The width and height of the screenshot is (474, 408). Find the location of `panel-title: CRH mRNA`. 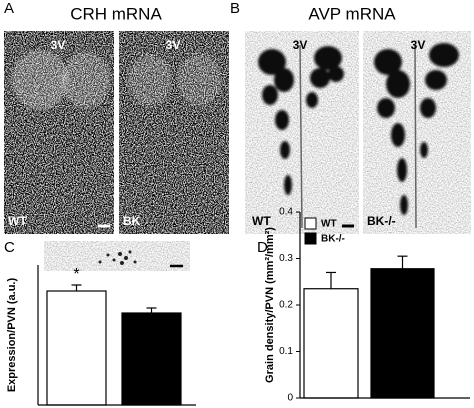

panel-title: CRH mRNA is located at coordinates (116, 13).